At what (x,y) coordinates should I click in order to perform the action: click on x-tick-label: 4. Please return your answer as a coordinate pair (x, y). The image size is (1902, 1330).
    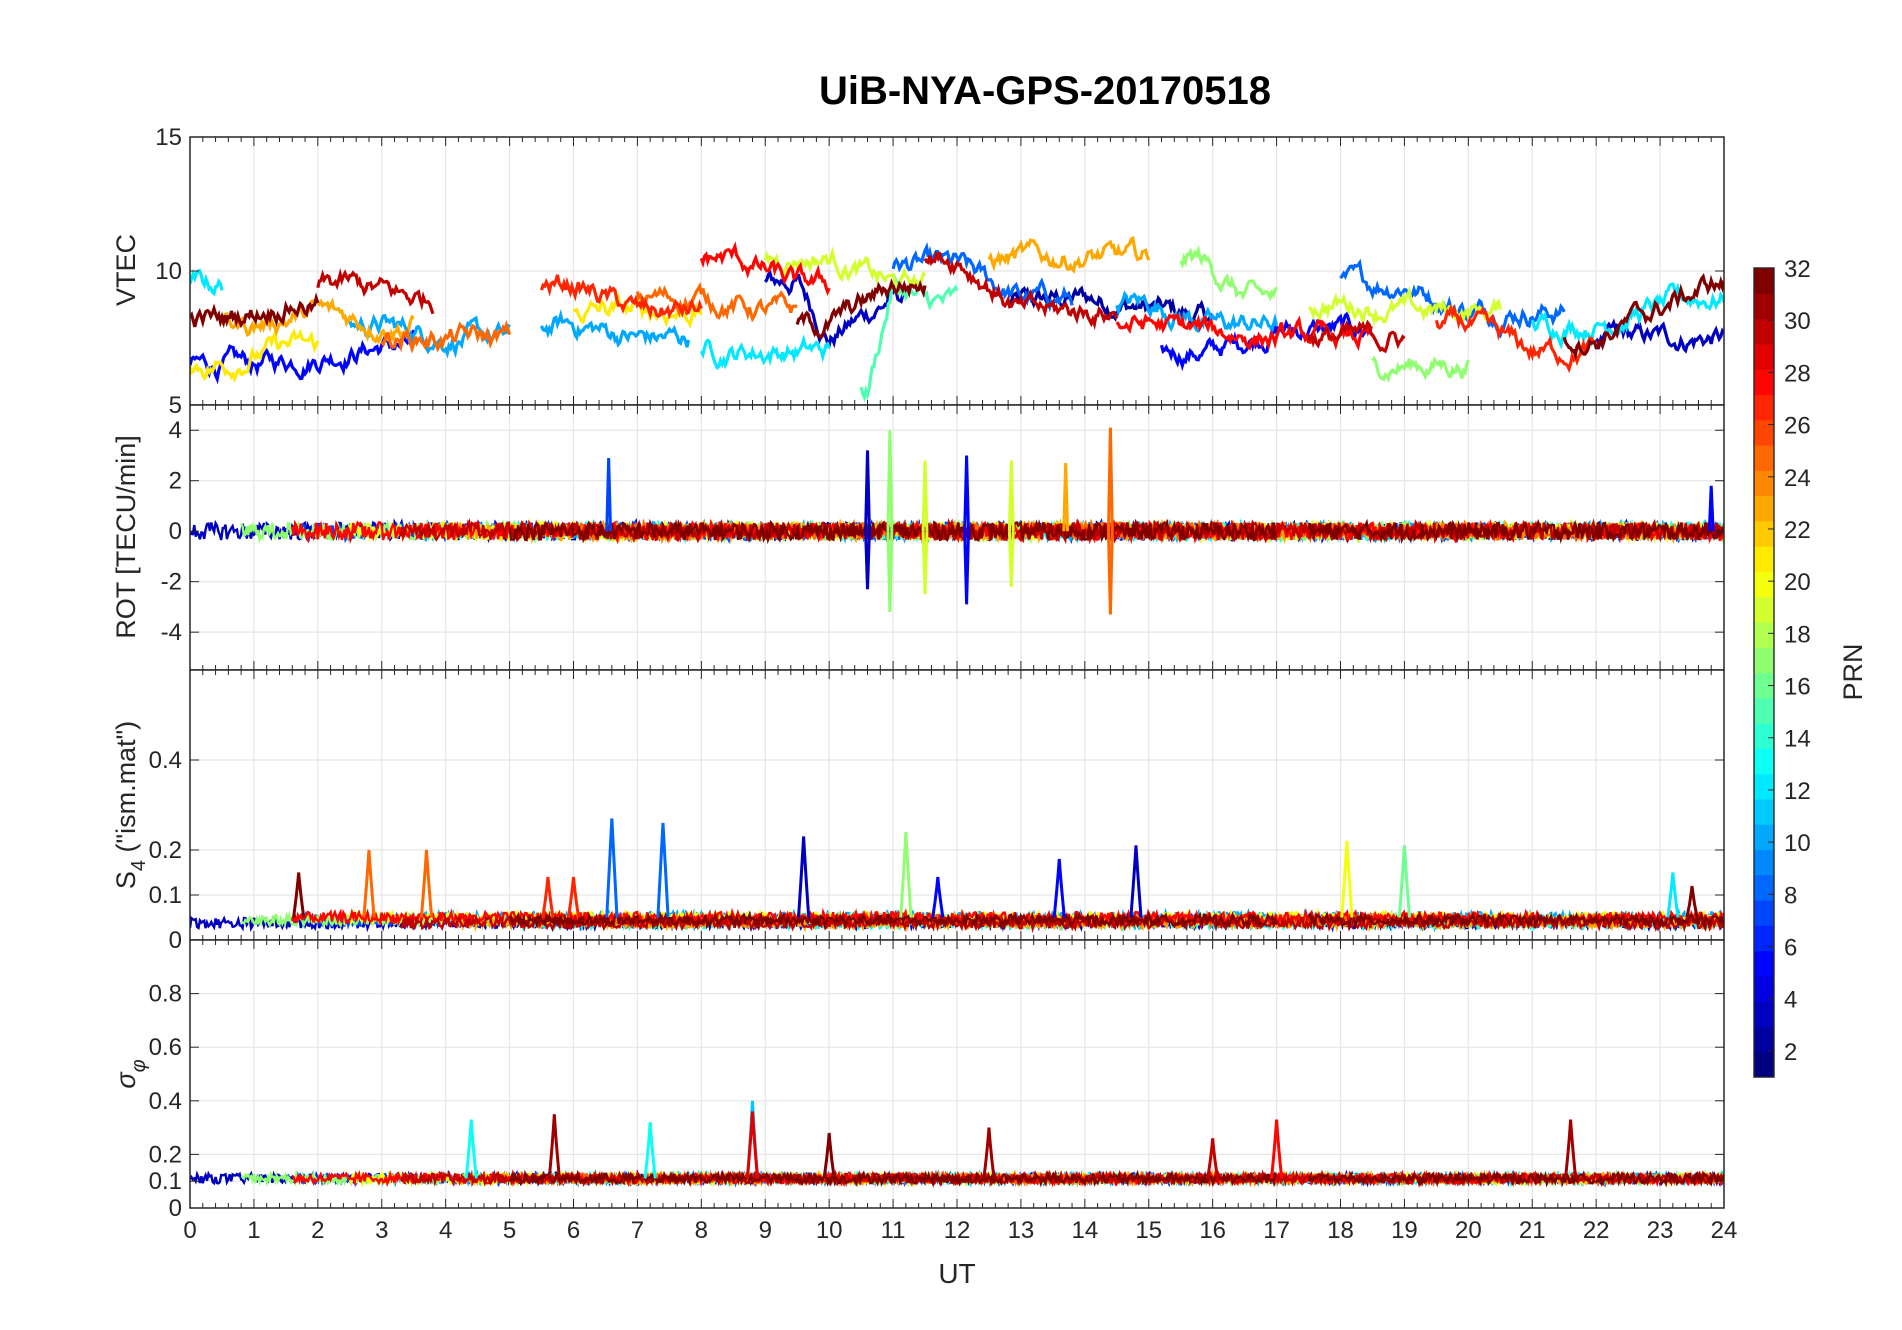
    Looking at the image, I should click on (445, 1230).